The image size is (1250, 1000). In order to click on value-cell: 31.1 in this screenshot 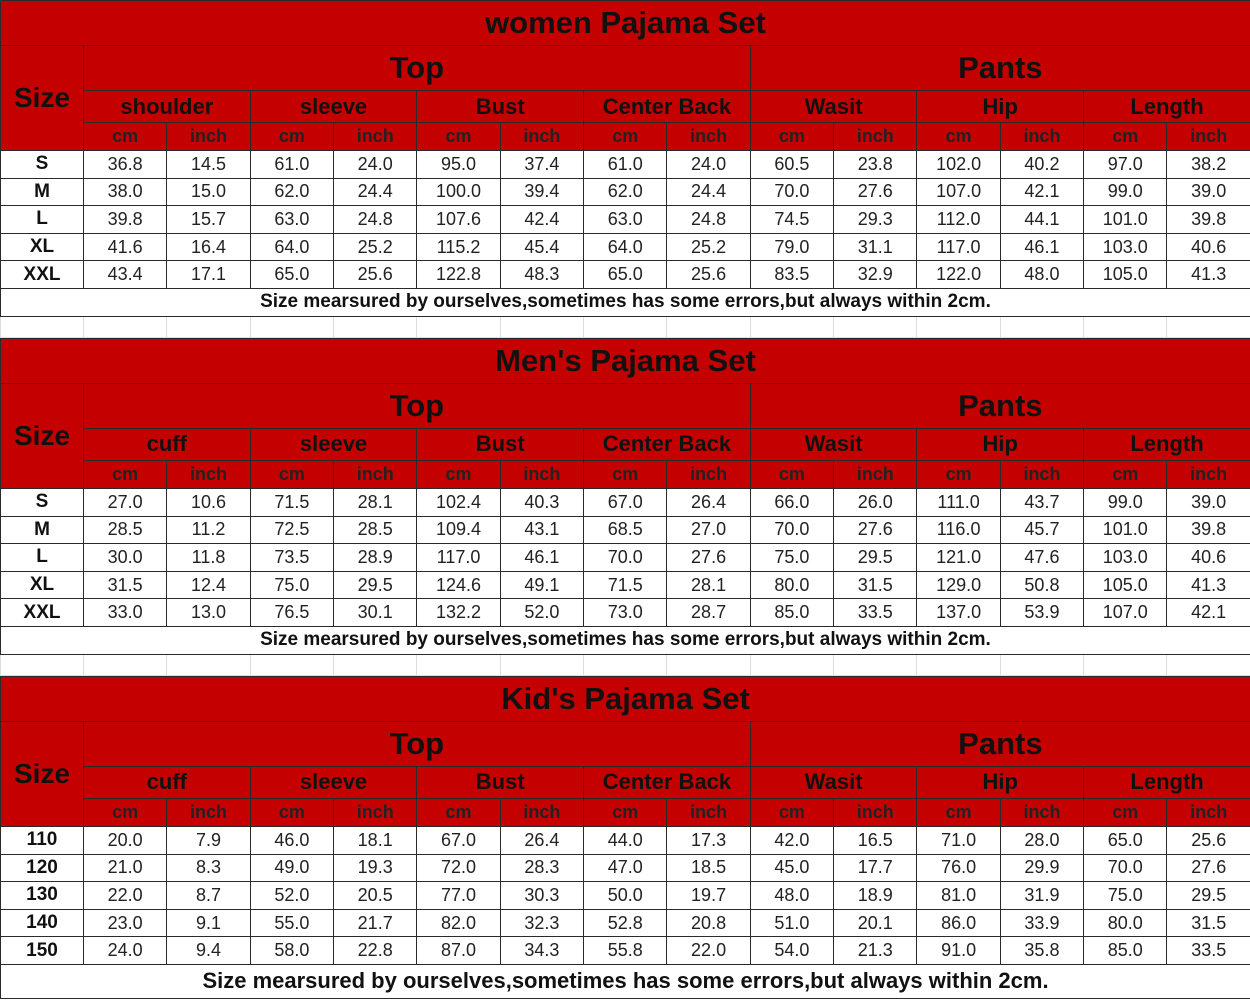, I will do `click(875, 247)`.